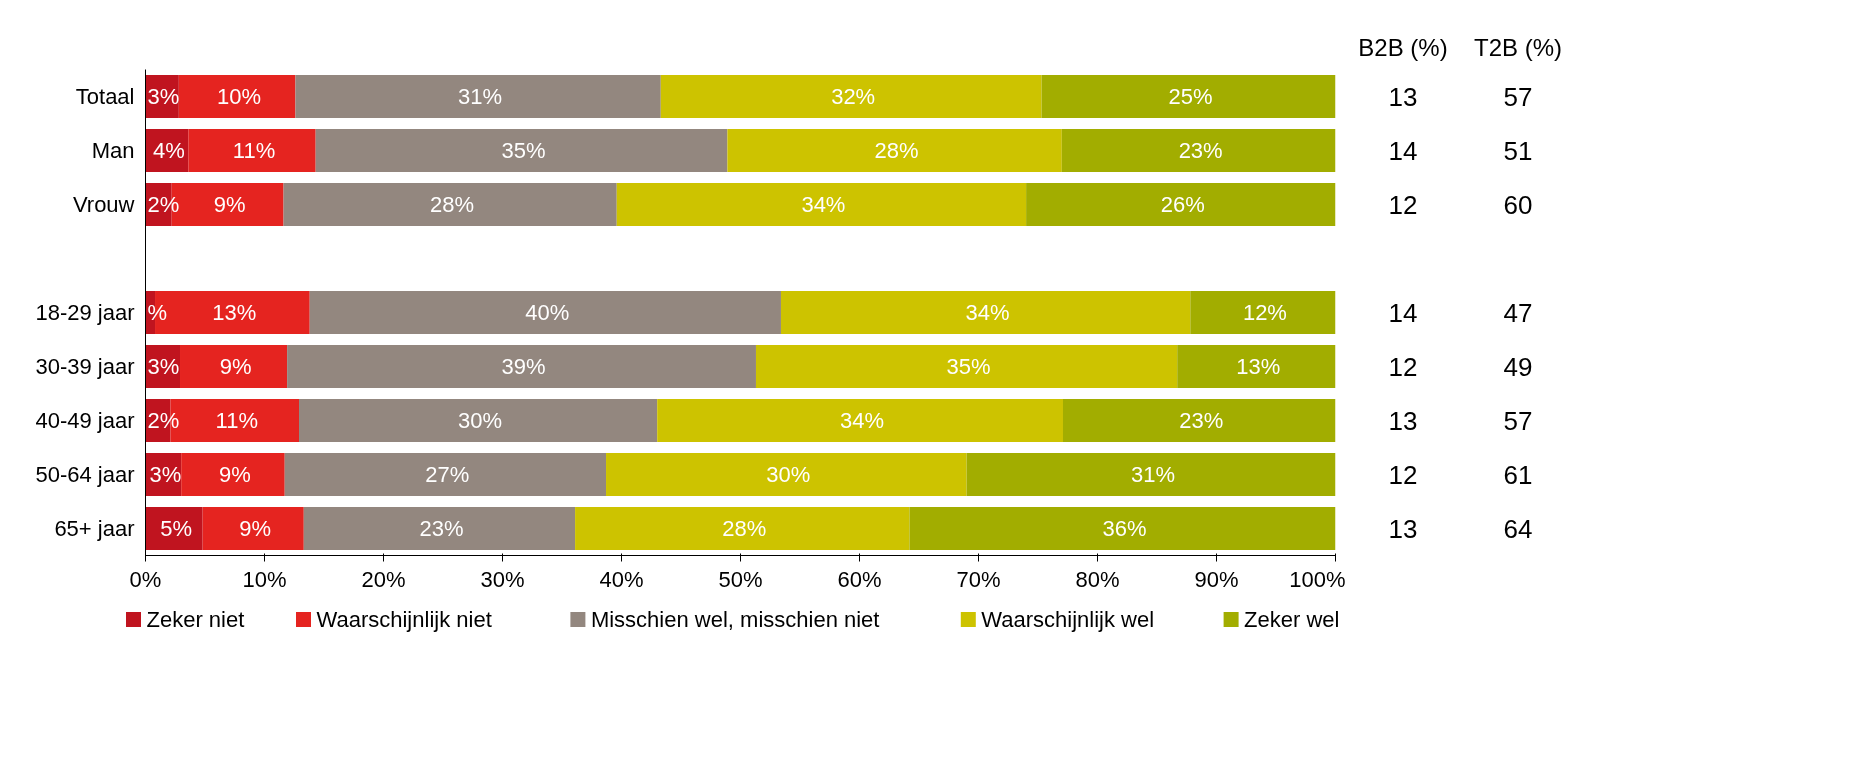  I want to click on data-label: 27%, so click(447, 474).